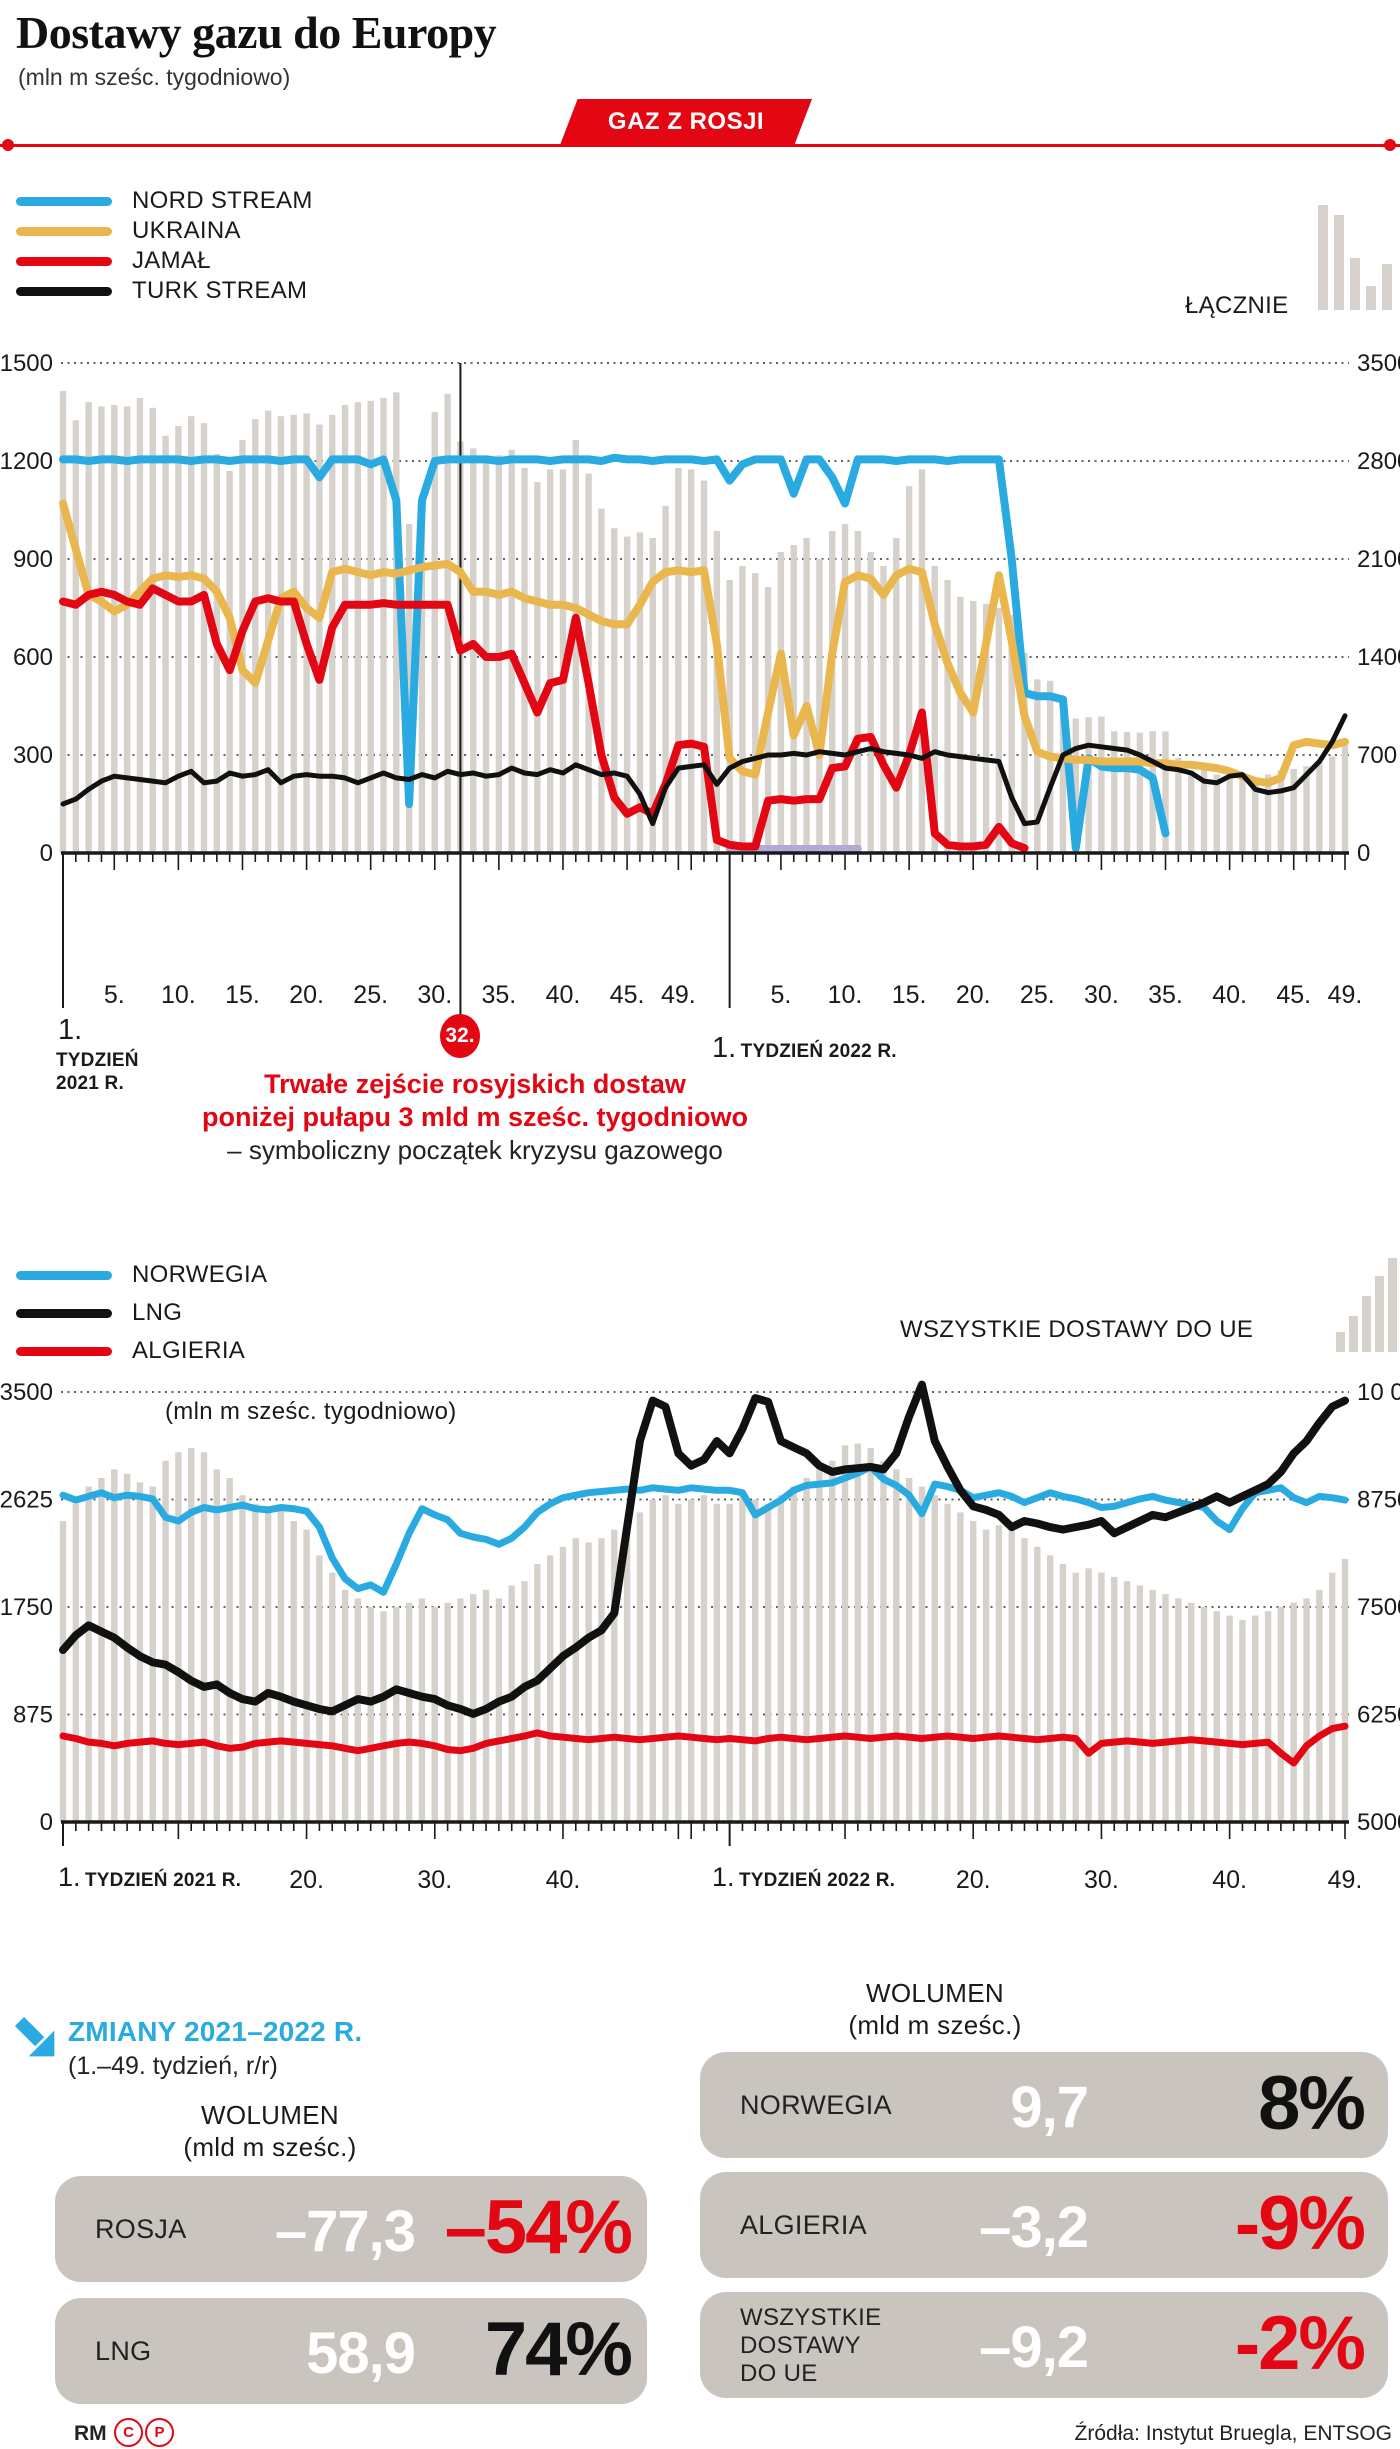  I want to click on y-axis-label-right: 5000, so click(1378, 1822).